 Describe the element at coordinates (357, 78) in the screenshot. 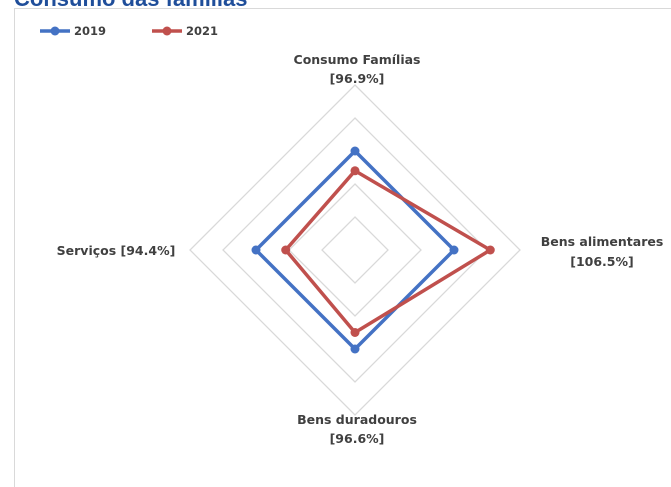

I see `axis-value-1: [96.9%]` at that location.